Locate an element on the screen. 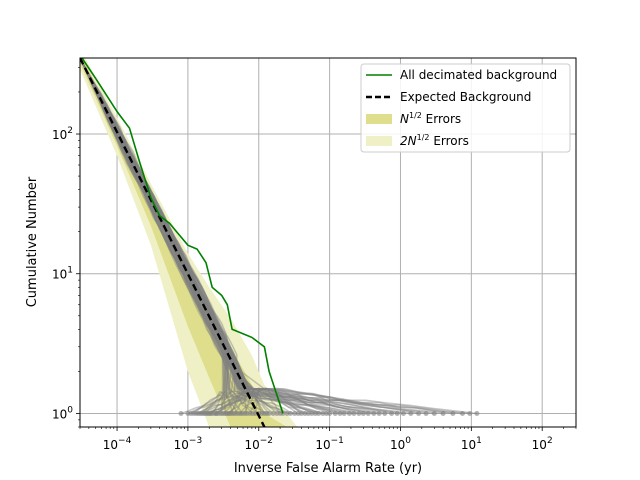  legend-box is located at coordinates (465, 108).